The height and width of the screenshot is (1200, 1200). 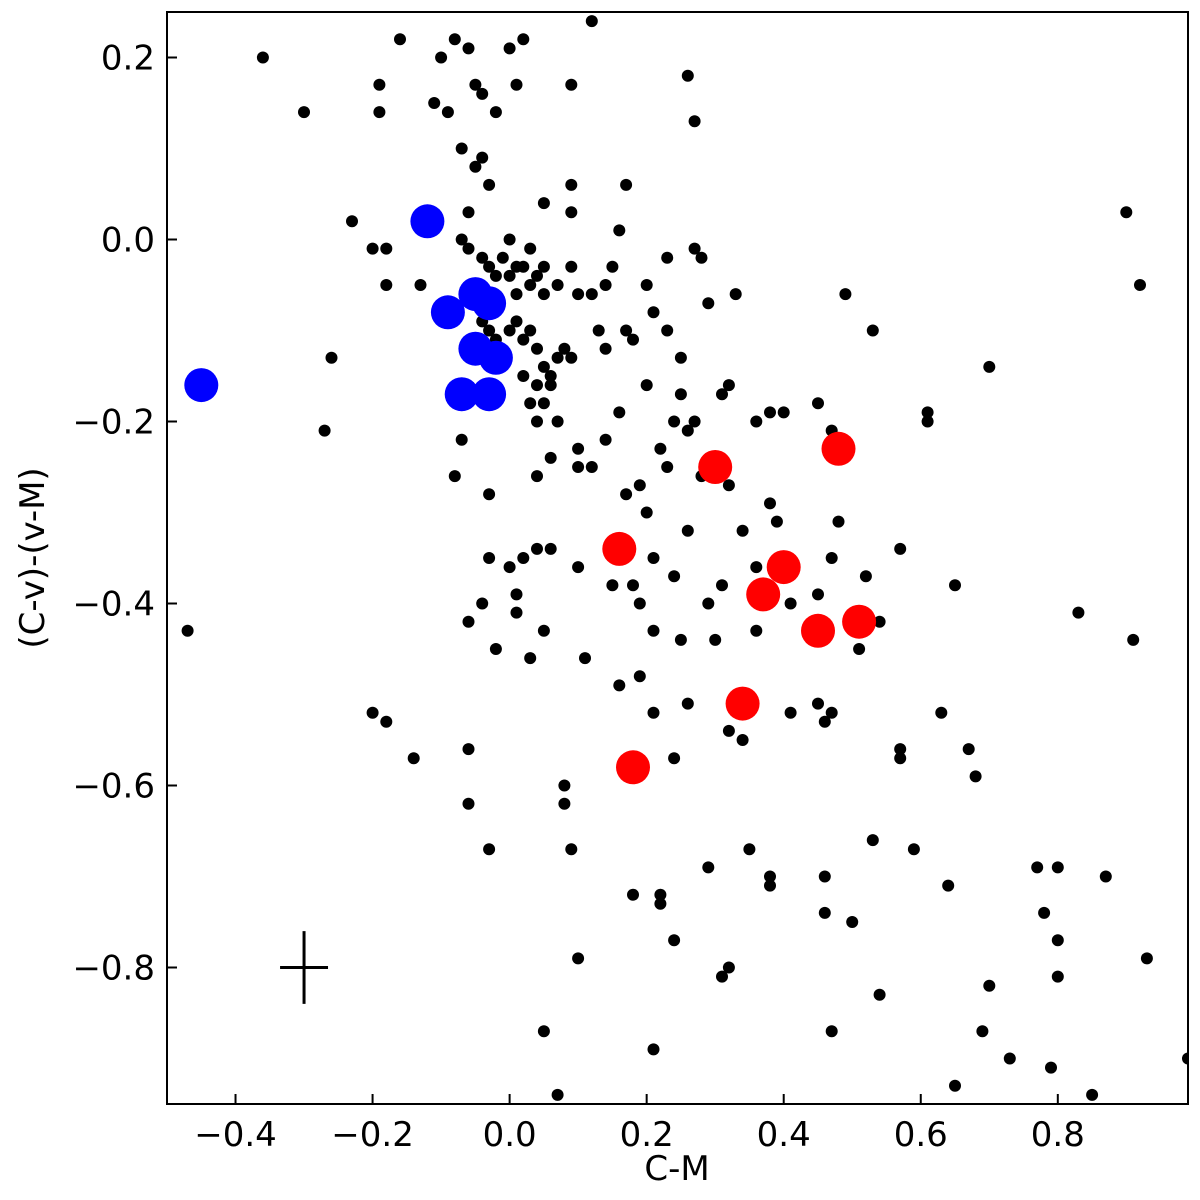 I want to click on y-tick-label: 0.2, so click(x=128, y=59).